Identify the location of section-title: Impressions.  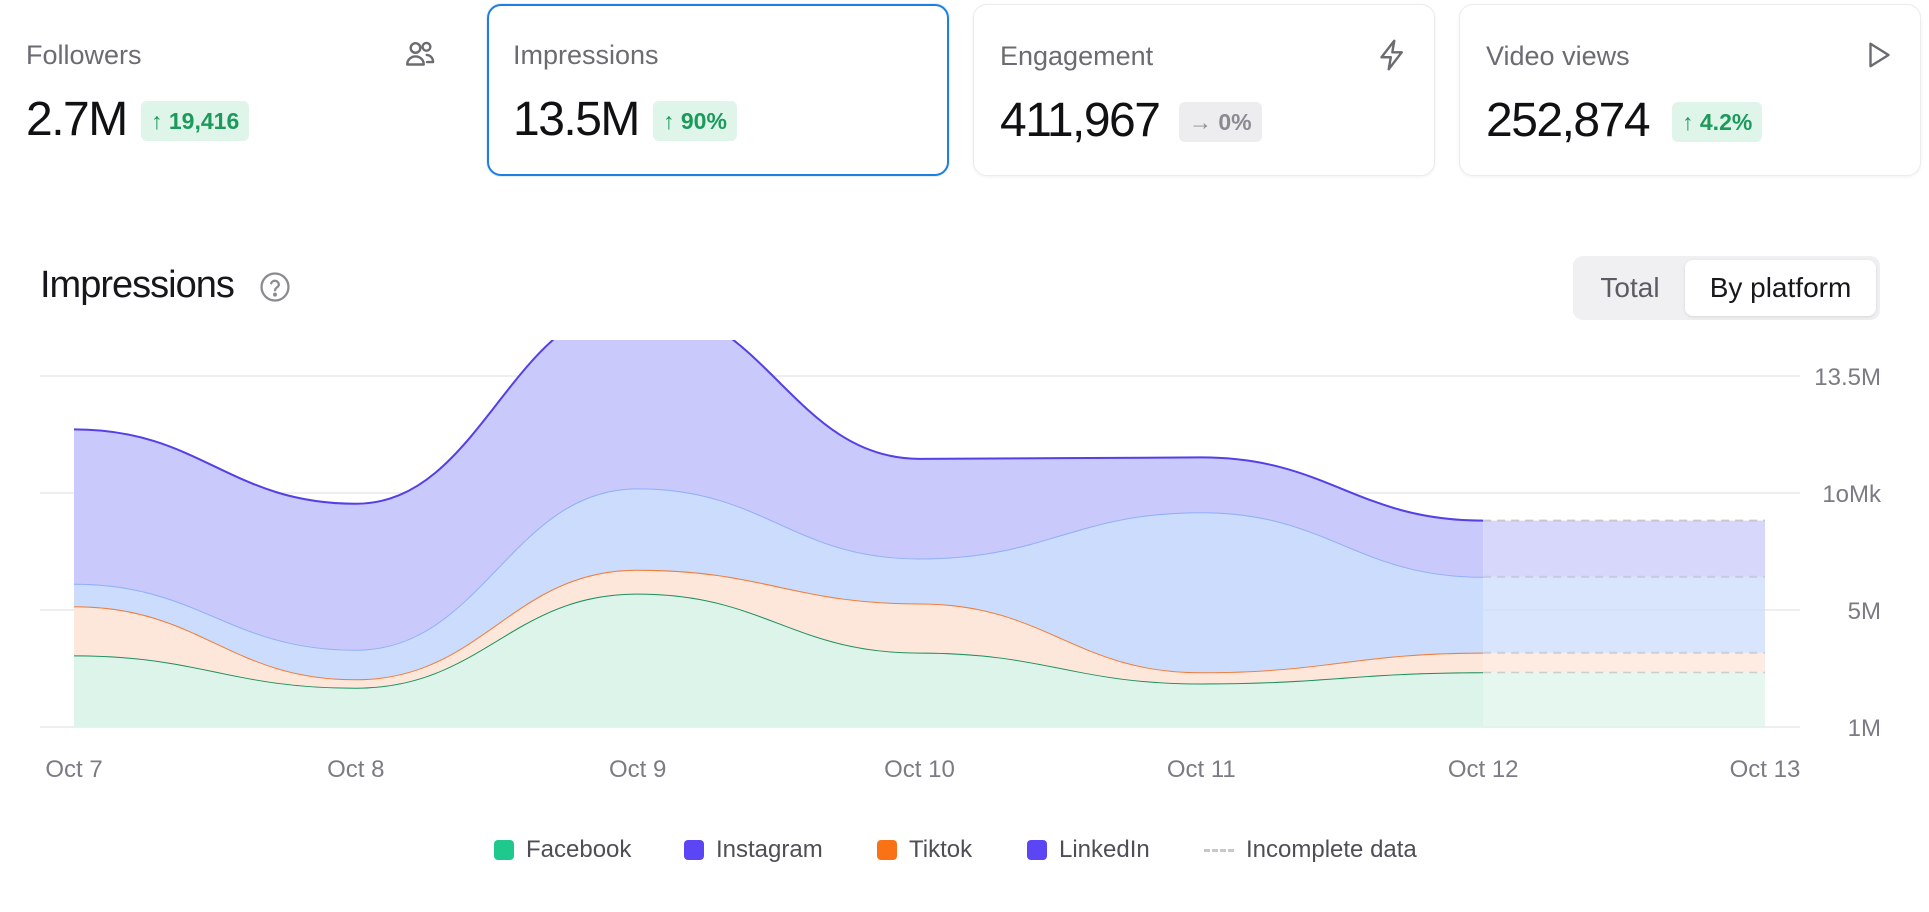
(137, 285).